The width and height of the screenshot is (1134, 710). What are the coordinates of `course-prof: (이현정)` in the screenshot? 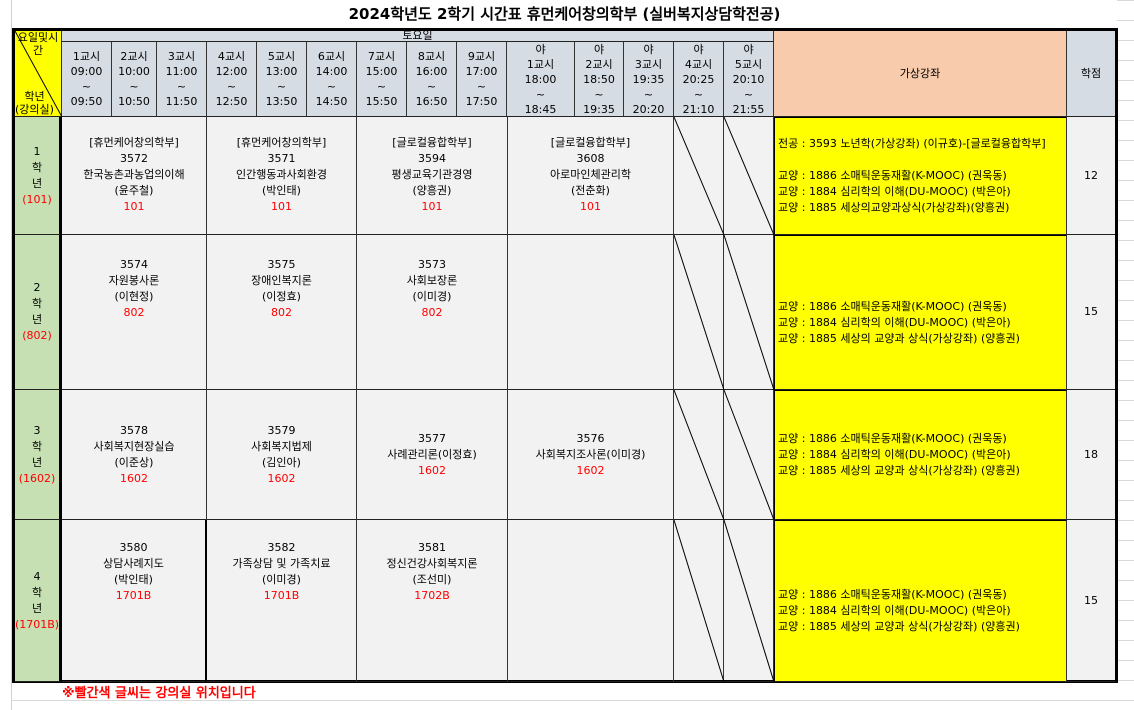 It's located at (134, 296).